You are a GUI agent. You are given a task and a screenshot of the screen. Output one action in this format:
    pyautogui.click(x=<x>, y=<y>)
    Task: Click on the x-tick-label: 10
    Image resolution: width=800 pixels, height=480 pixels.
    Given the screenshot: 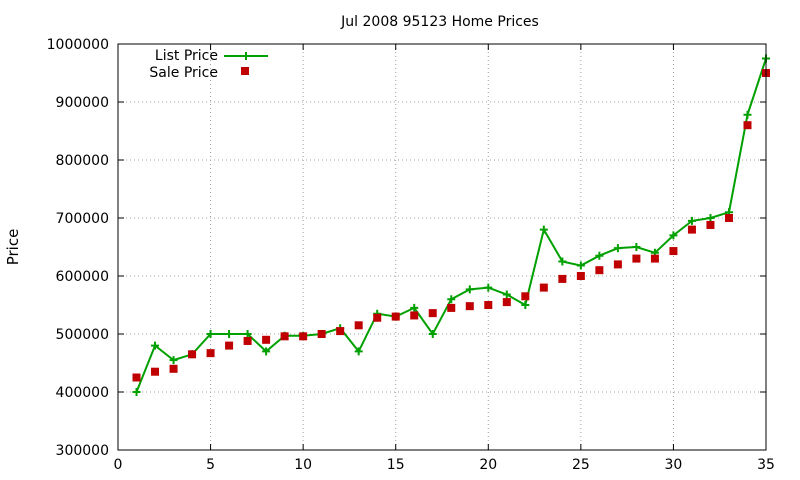 What is the action you would take?
    pyautogui.click(x=303, y=465)
    